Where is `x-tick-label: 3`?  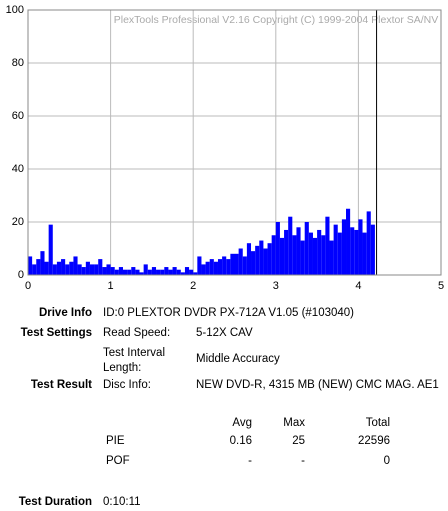
x-tick-label: 3 is located at coordinates (276, 286).